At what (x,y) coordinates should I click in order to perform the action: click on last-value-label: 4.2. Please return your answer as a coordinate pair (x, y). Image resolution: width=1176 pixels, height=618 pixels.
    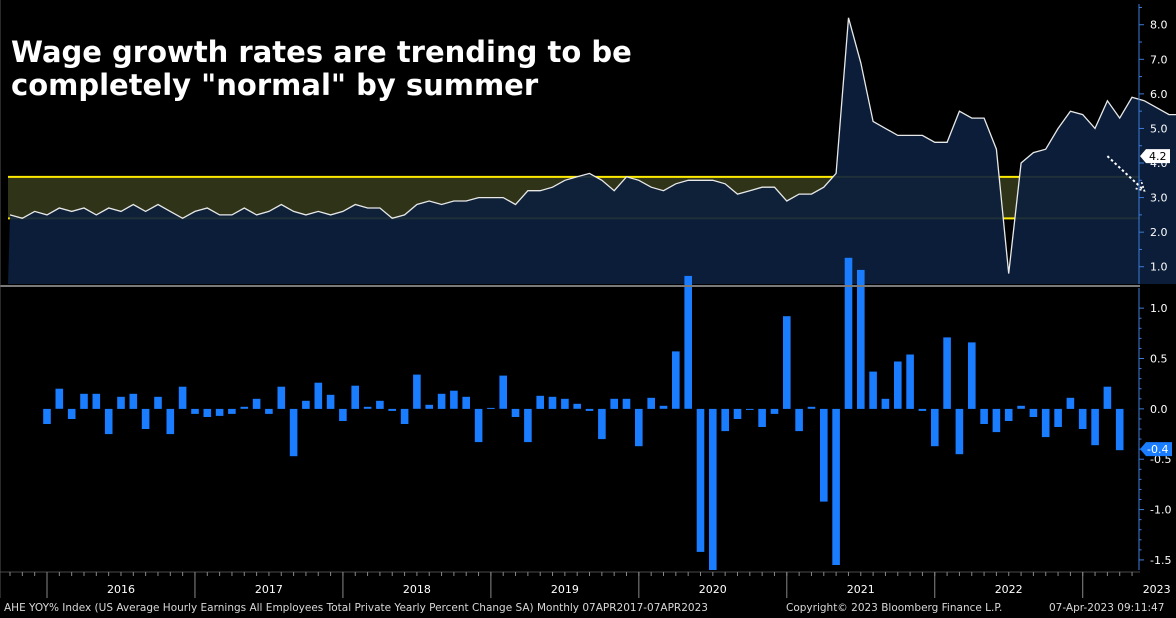
    Looking at the image, I should click on (1155, 156).